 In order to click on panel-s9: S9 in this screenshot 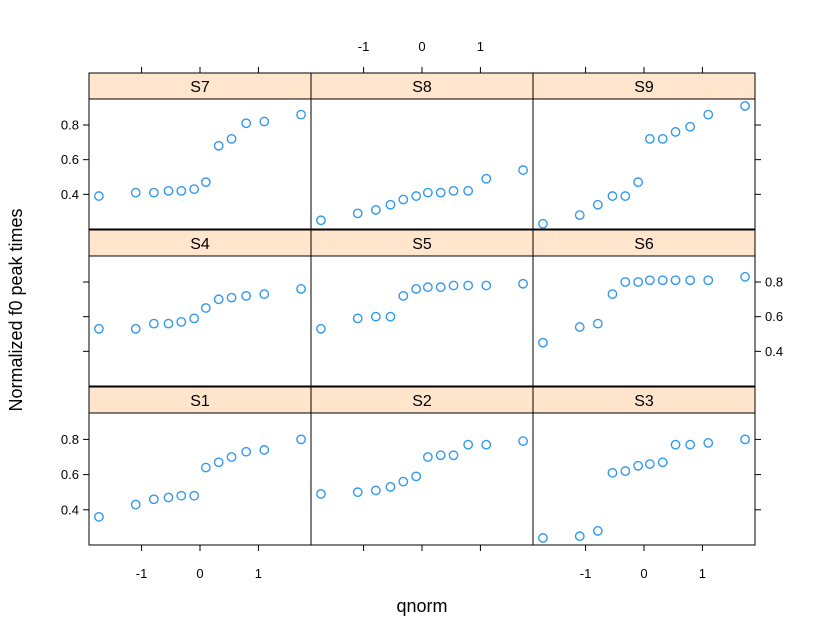, I will do `click(644, 151)`.